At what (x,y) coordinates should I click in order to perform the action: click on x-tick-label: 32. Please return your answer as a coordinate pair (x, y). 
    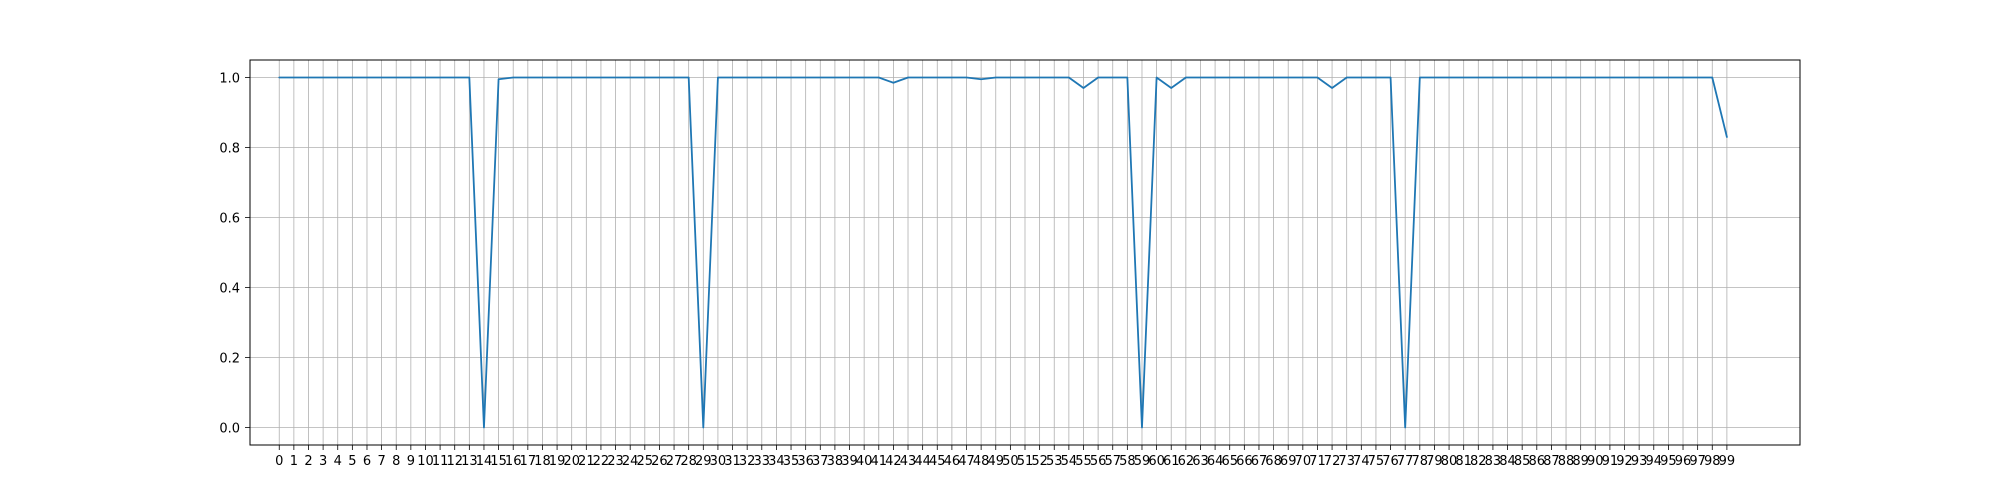
    Looking at the image, I should click on (747, 461).